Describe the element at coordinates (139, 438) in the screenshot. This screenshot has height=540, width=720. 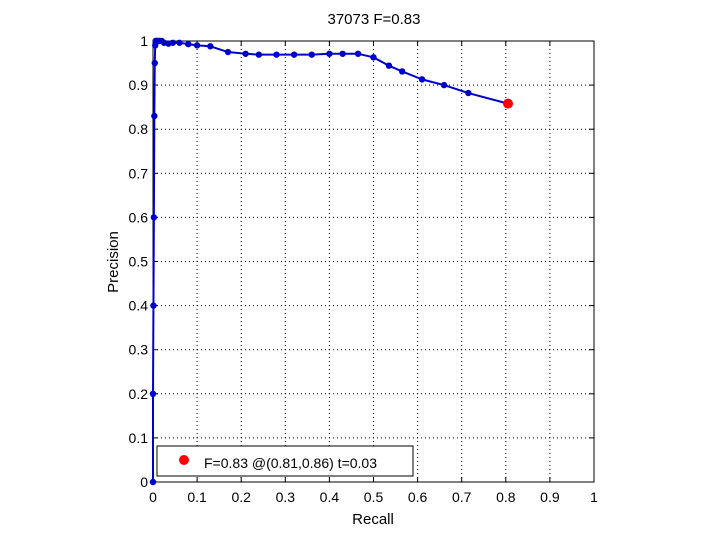
I see `y-tick-label: 0.1` at that location.